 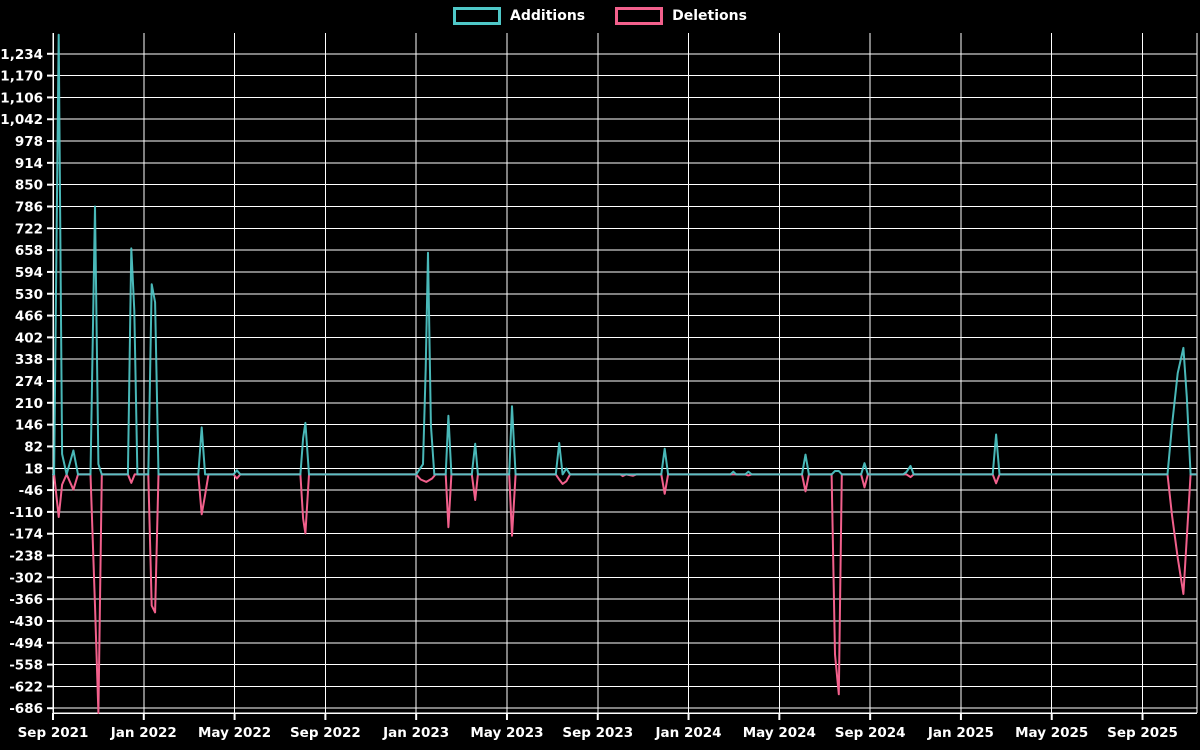 I want to click on y-tick-label: 82, so click(x=33, y=447).